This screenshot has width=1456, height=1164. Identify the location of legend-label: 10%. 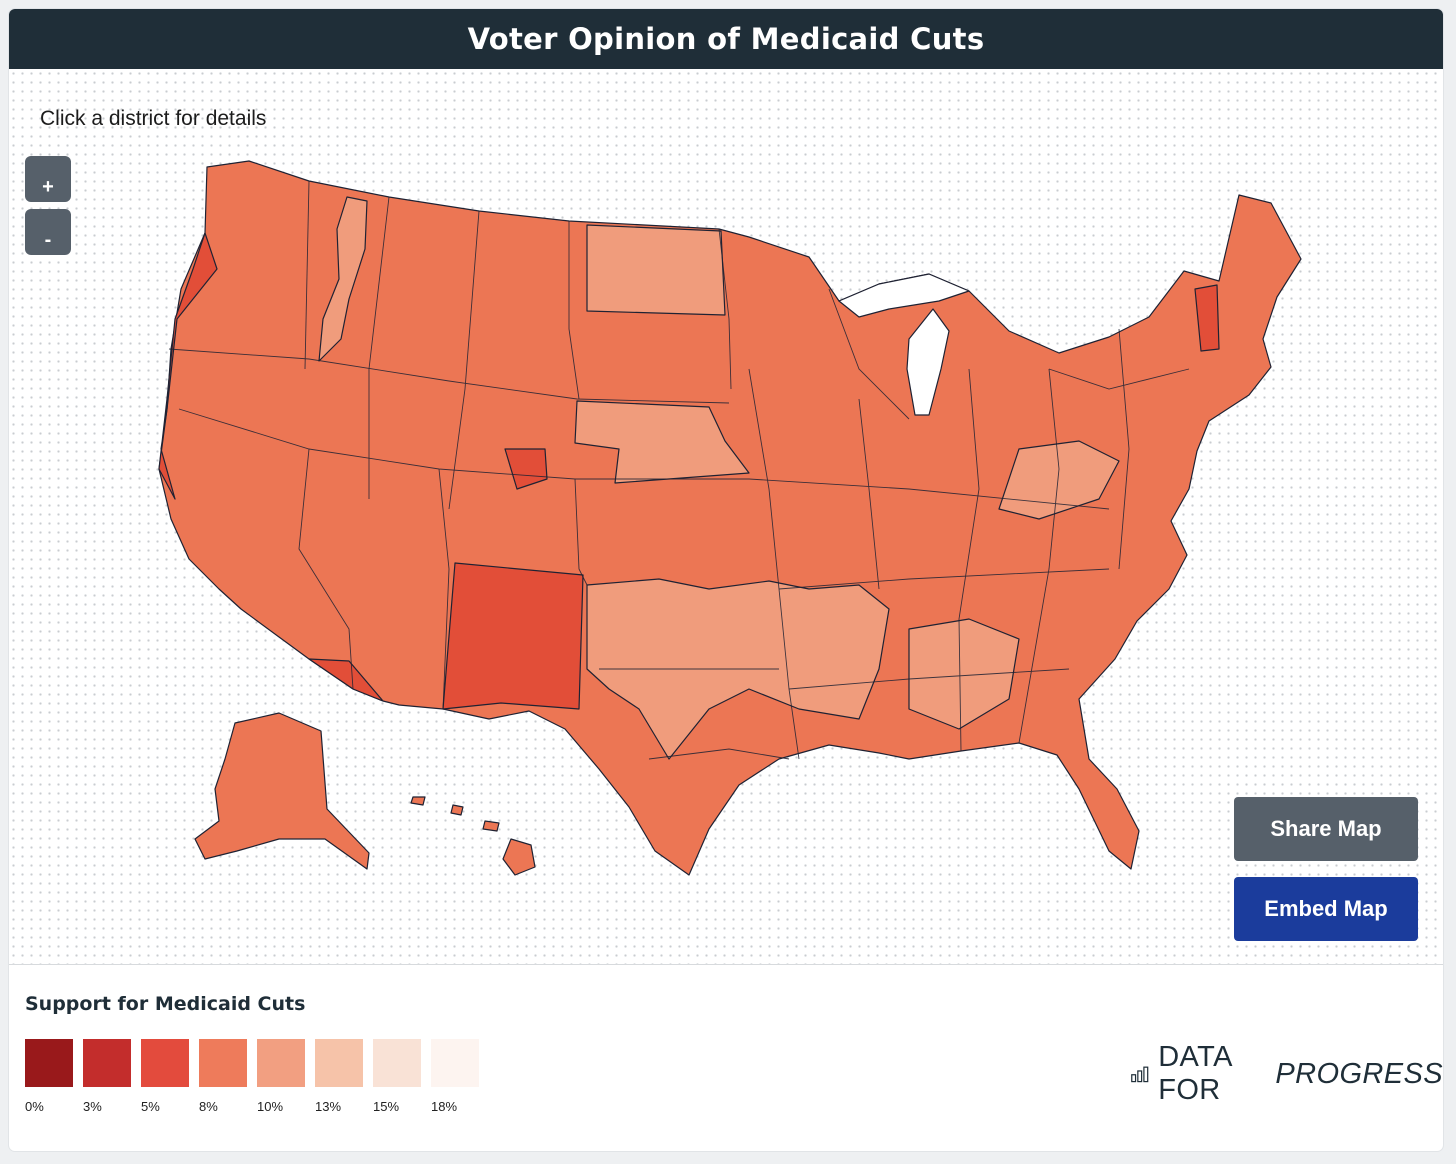
(270, 1106).